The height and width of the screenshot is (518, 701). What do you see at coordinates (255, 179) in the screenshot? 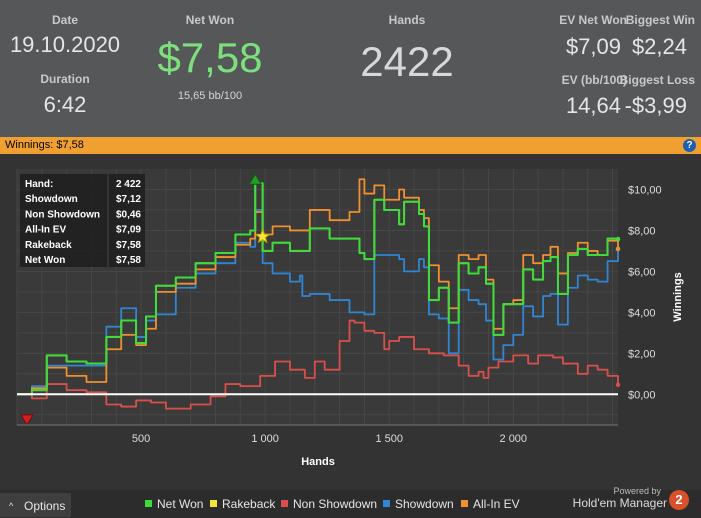
I see `max-marker-icon` at bounding box center [255, 179].